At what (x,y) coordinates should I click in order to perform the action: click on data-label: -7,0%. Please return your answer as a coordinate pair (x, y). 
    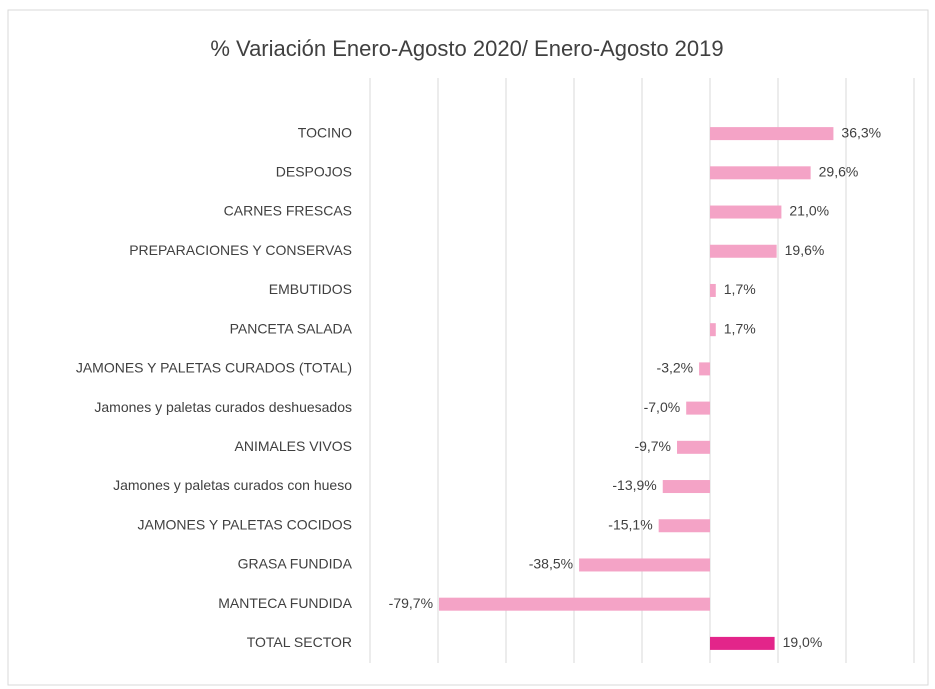
    Looking at the image, I should click on (662, 407).